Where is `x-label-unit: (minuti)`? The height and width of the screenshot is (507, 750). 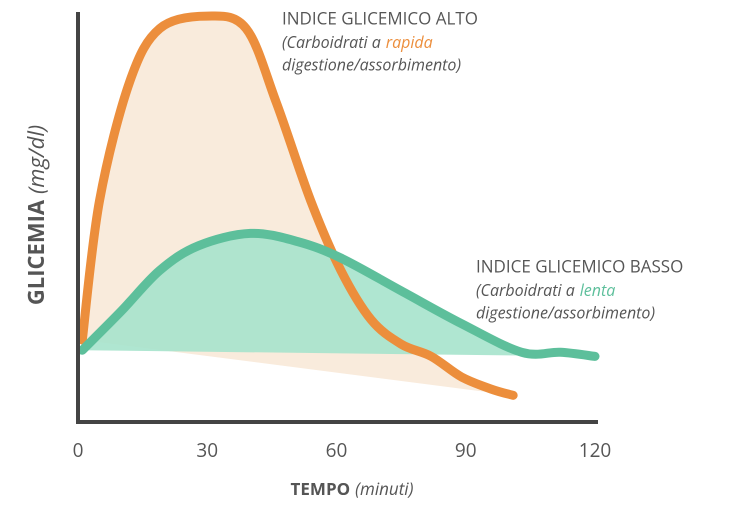
x-label-unit: (minuti) is located at coordinates (384, 488).